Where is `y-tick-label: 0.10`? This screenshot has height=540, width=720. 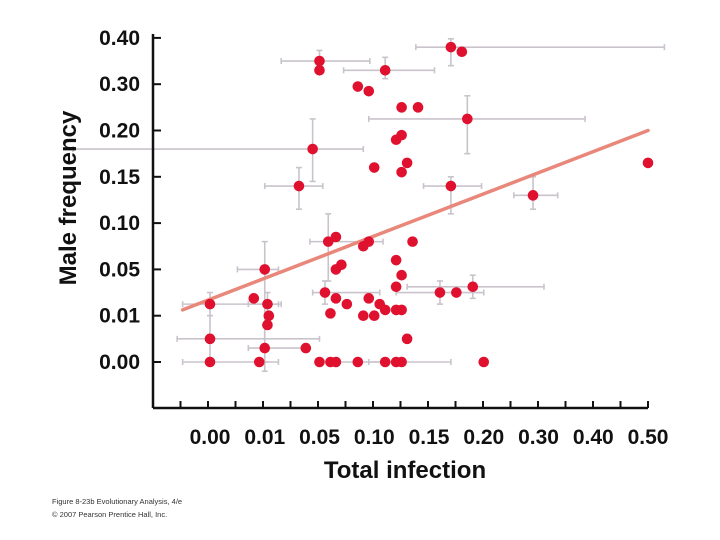 y-tick-label: 0.10 is located at coordinates (119, 223).